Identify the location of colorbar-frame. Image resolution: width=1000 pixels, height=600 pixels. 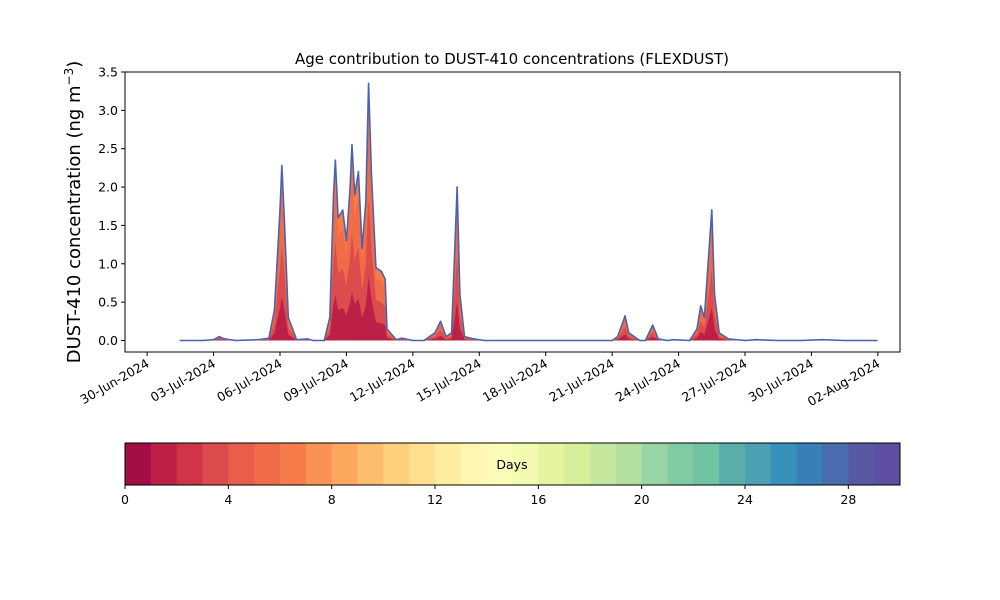
(512, 464).